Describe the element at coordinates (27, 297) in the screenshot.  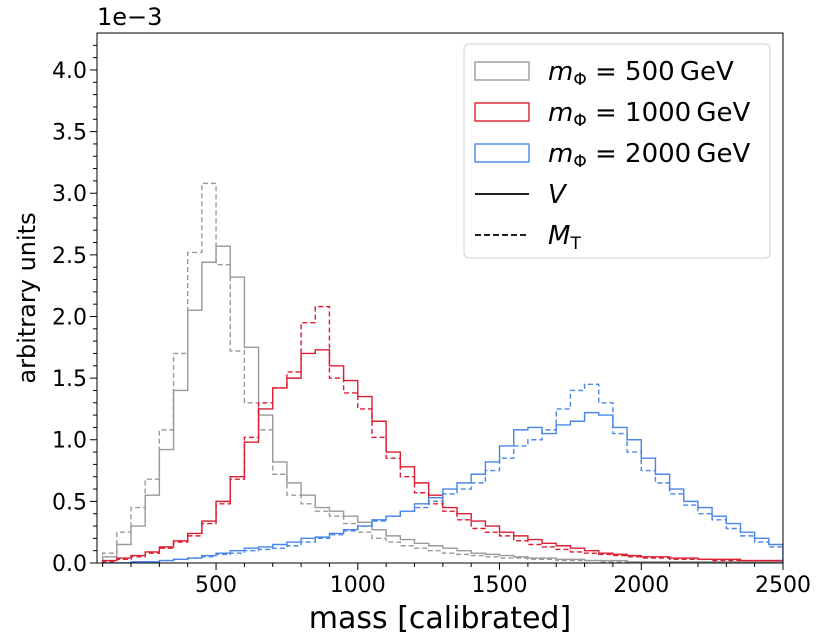
I see `y-axis-label: arbitrary units` at that location.